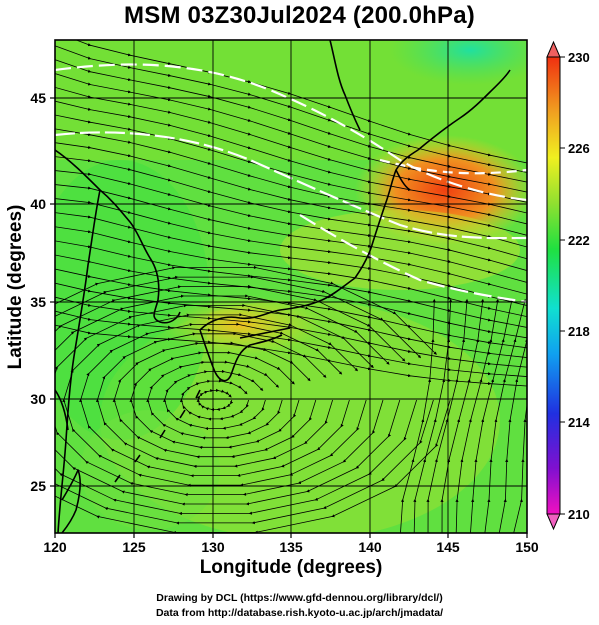 The height and width of the screenshot is (625, 599). What do you see at coordinates (134, 547) in the screenshot?
I see `x-tick-label: 125` at bounding box center [134, 547].